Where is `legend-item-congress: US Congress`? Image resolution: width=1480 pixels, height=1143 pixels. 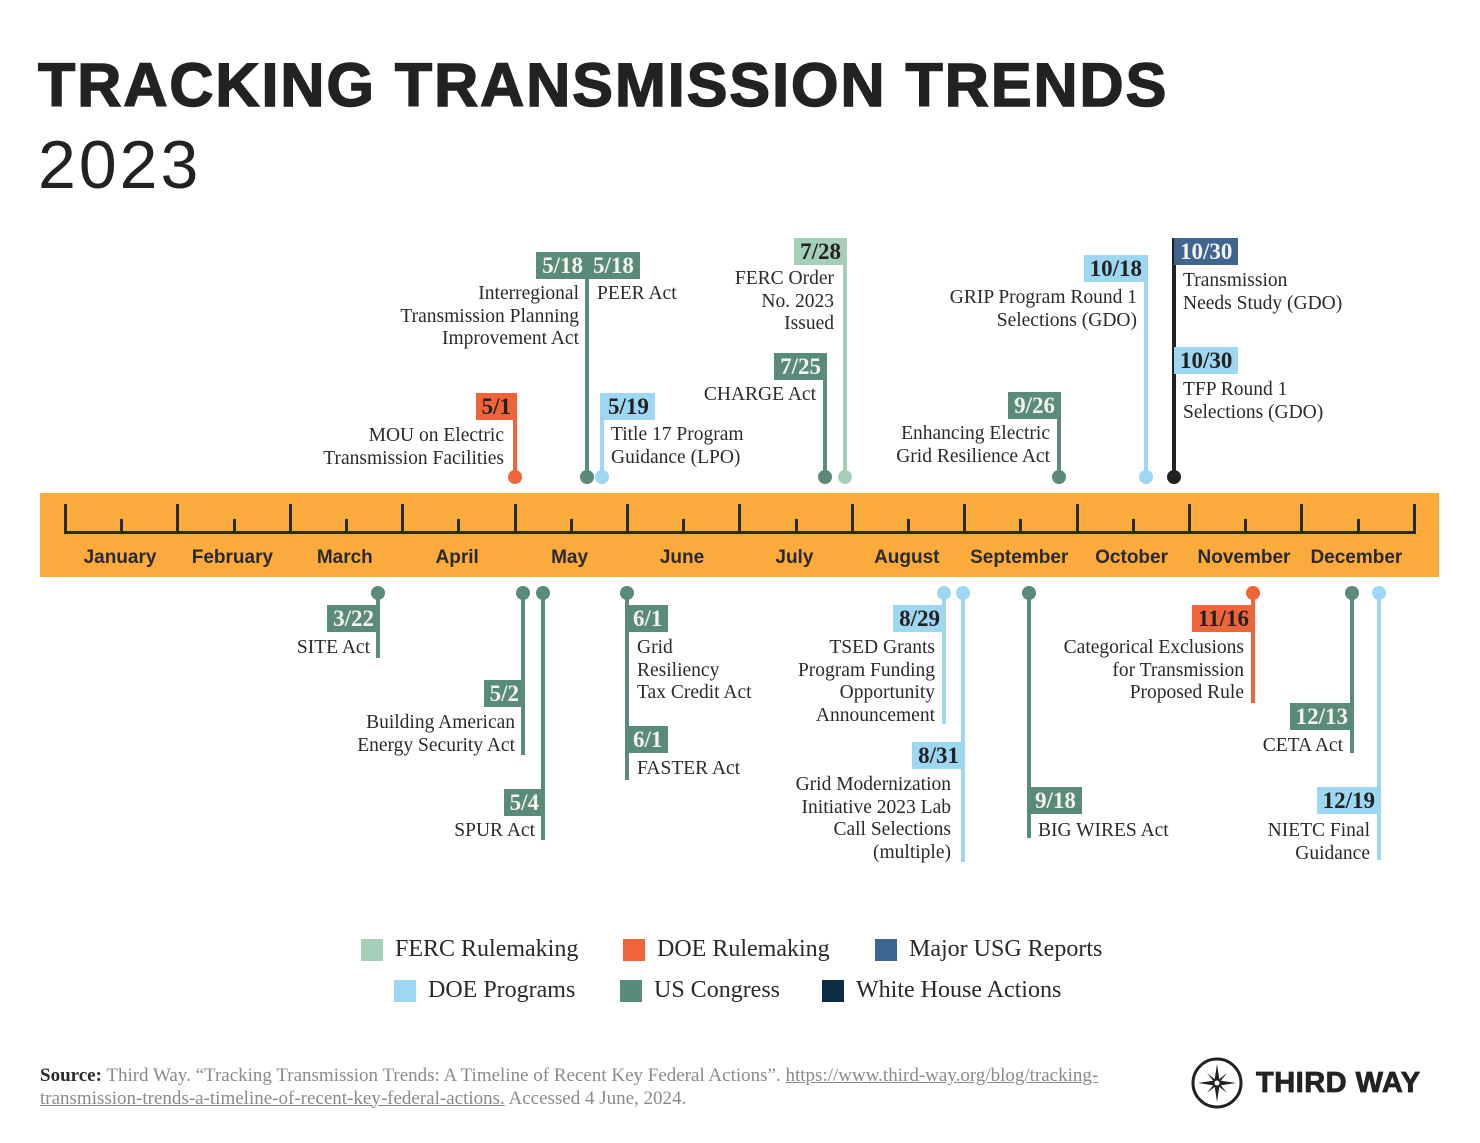
legend-item-congress: US Congress is located at coordinates (700, 990).